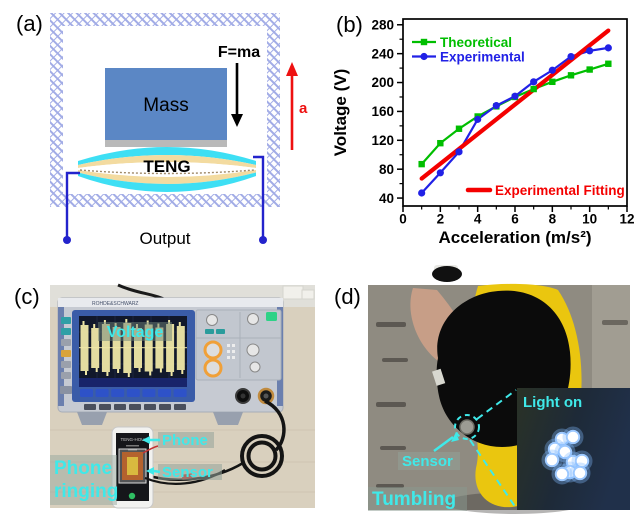  I want to click on light-on-inset: Light on, so click(573, 449).